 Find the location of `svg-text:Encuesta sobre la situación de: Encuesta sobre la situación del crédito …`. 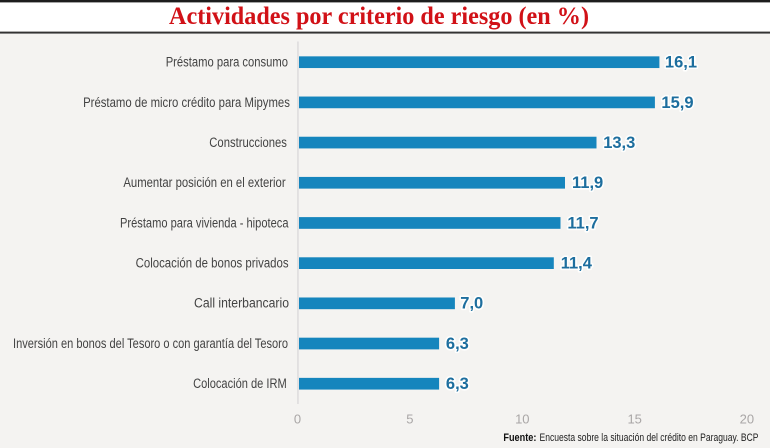

svg-text:Encuesta sobre la situación de: Encuesta sobre la situación del crédito … is located at coordinates (649, 438).